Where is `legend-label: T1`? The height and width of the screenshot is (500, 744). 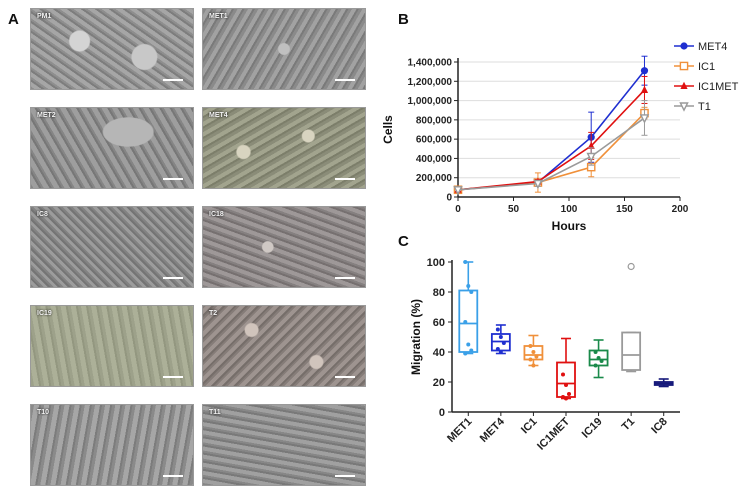 legend-label: T1 is located at coordinates (704, 107).